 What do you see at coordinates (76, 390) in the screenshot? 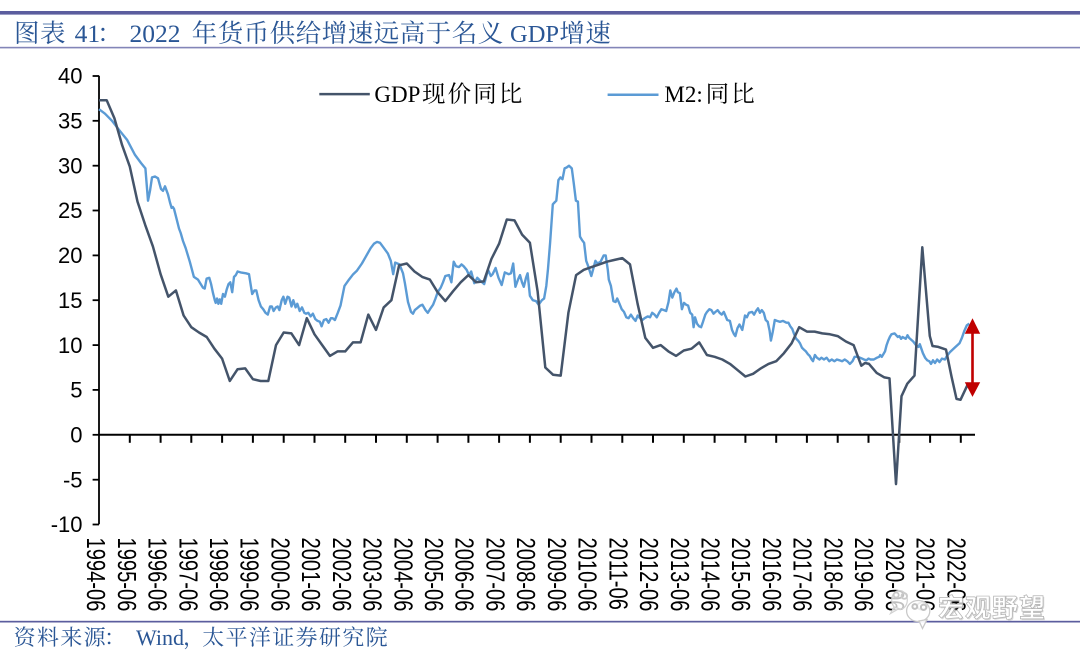
I see `svg-text: 5` at bounding box center [76, 390].